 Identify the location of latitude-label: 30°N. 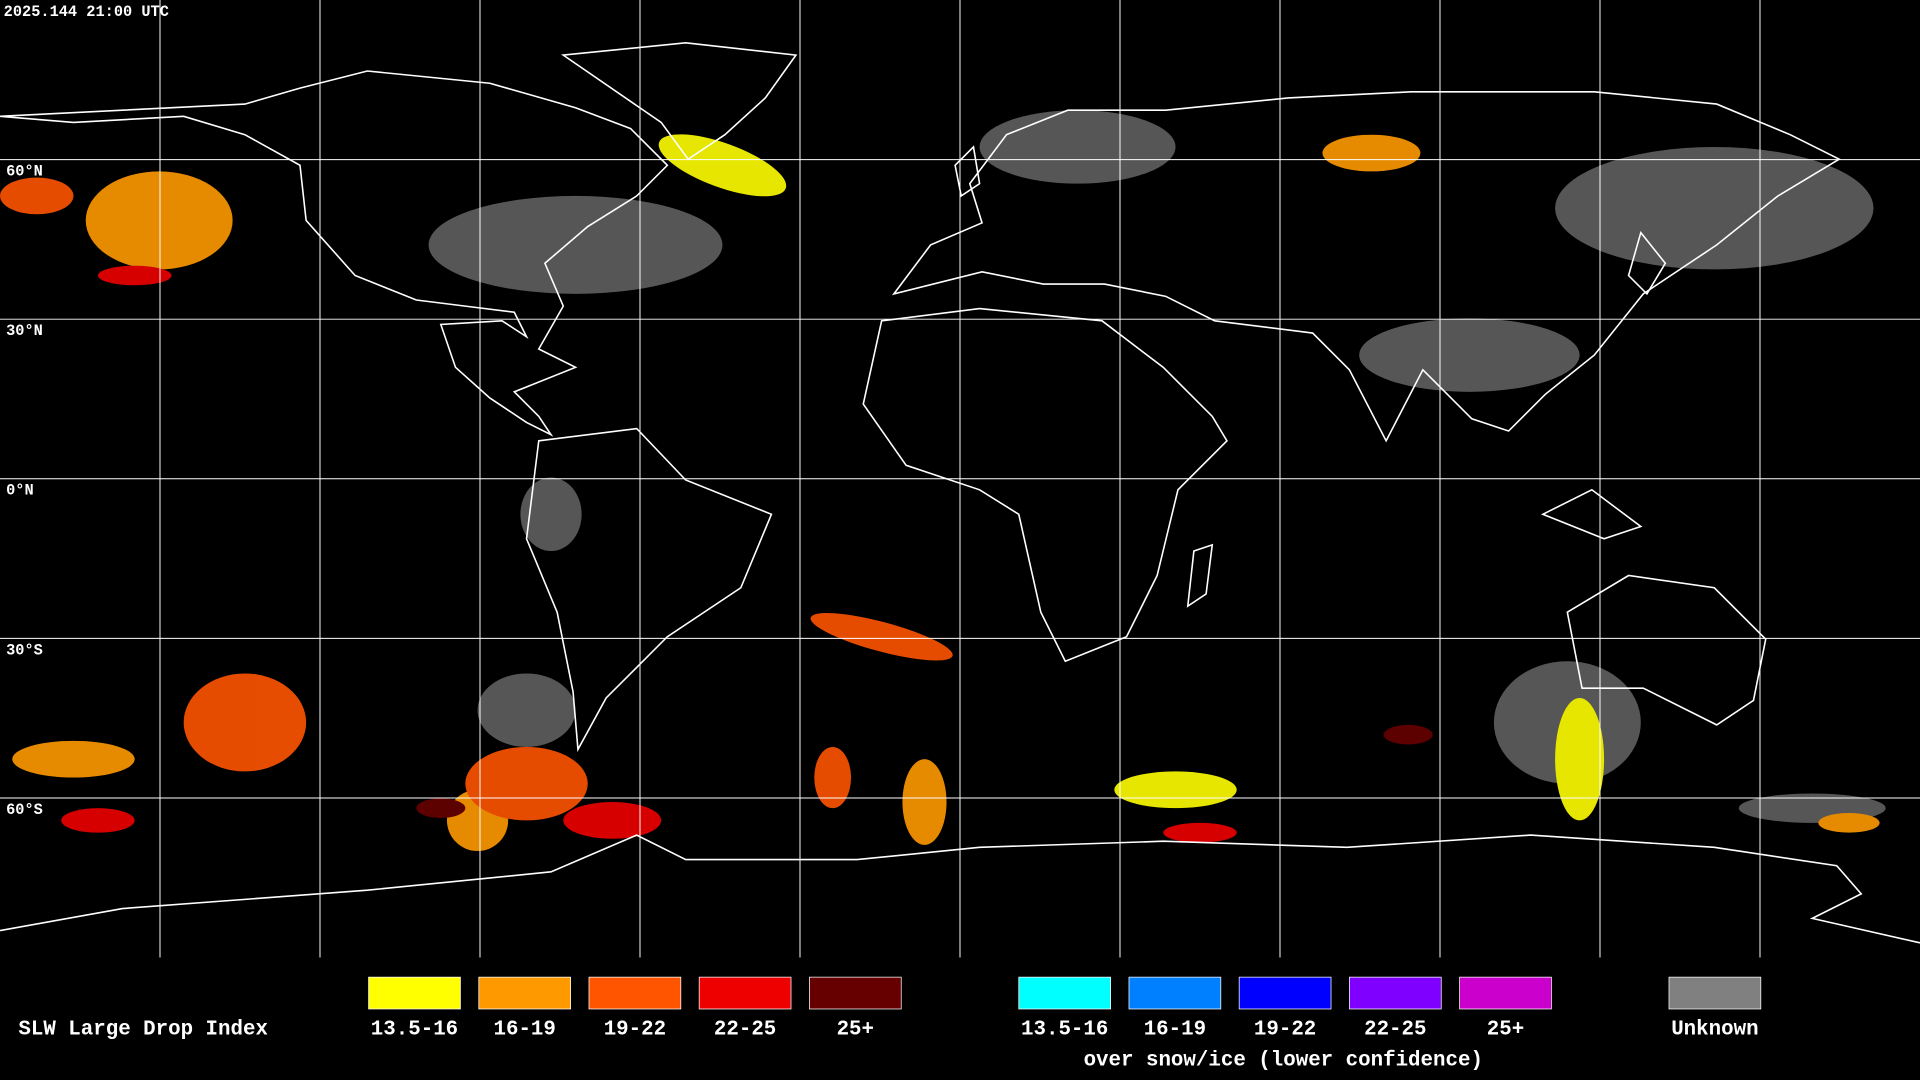
(24, 331).